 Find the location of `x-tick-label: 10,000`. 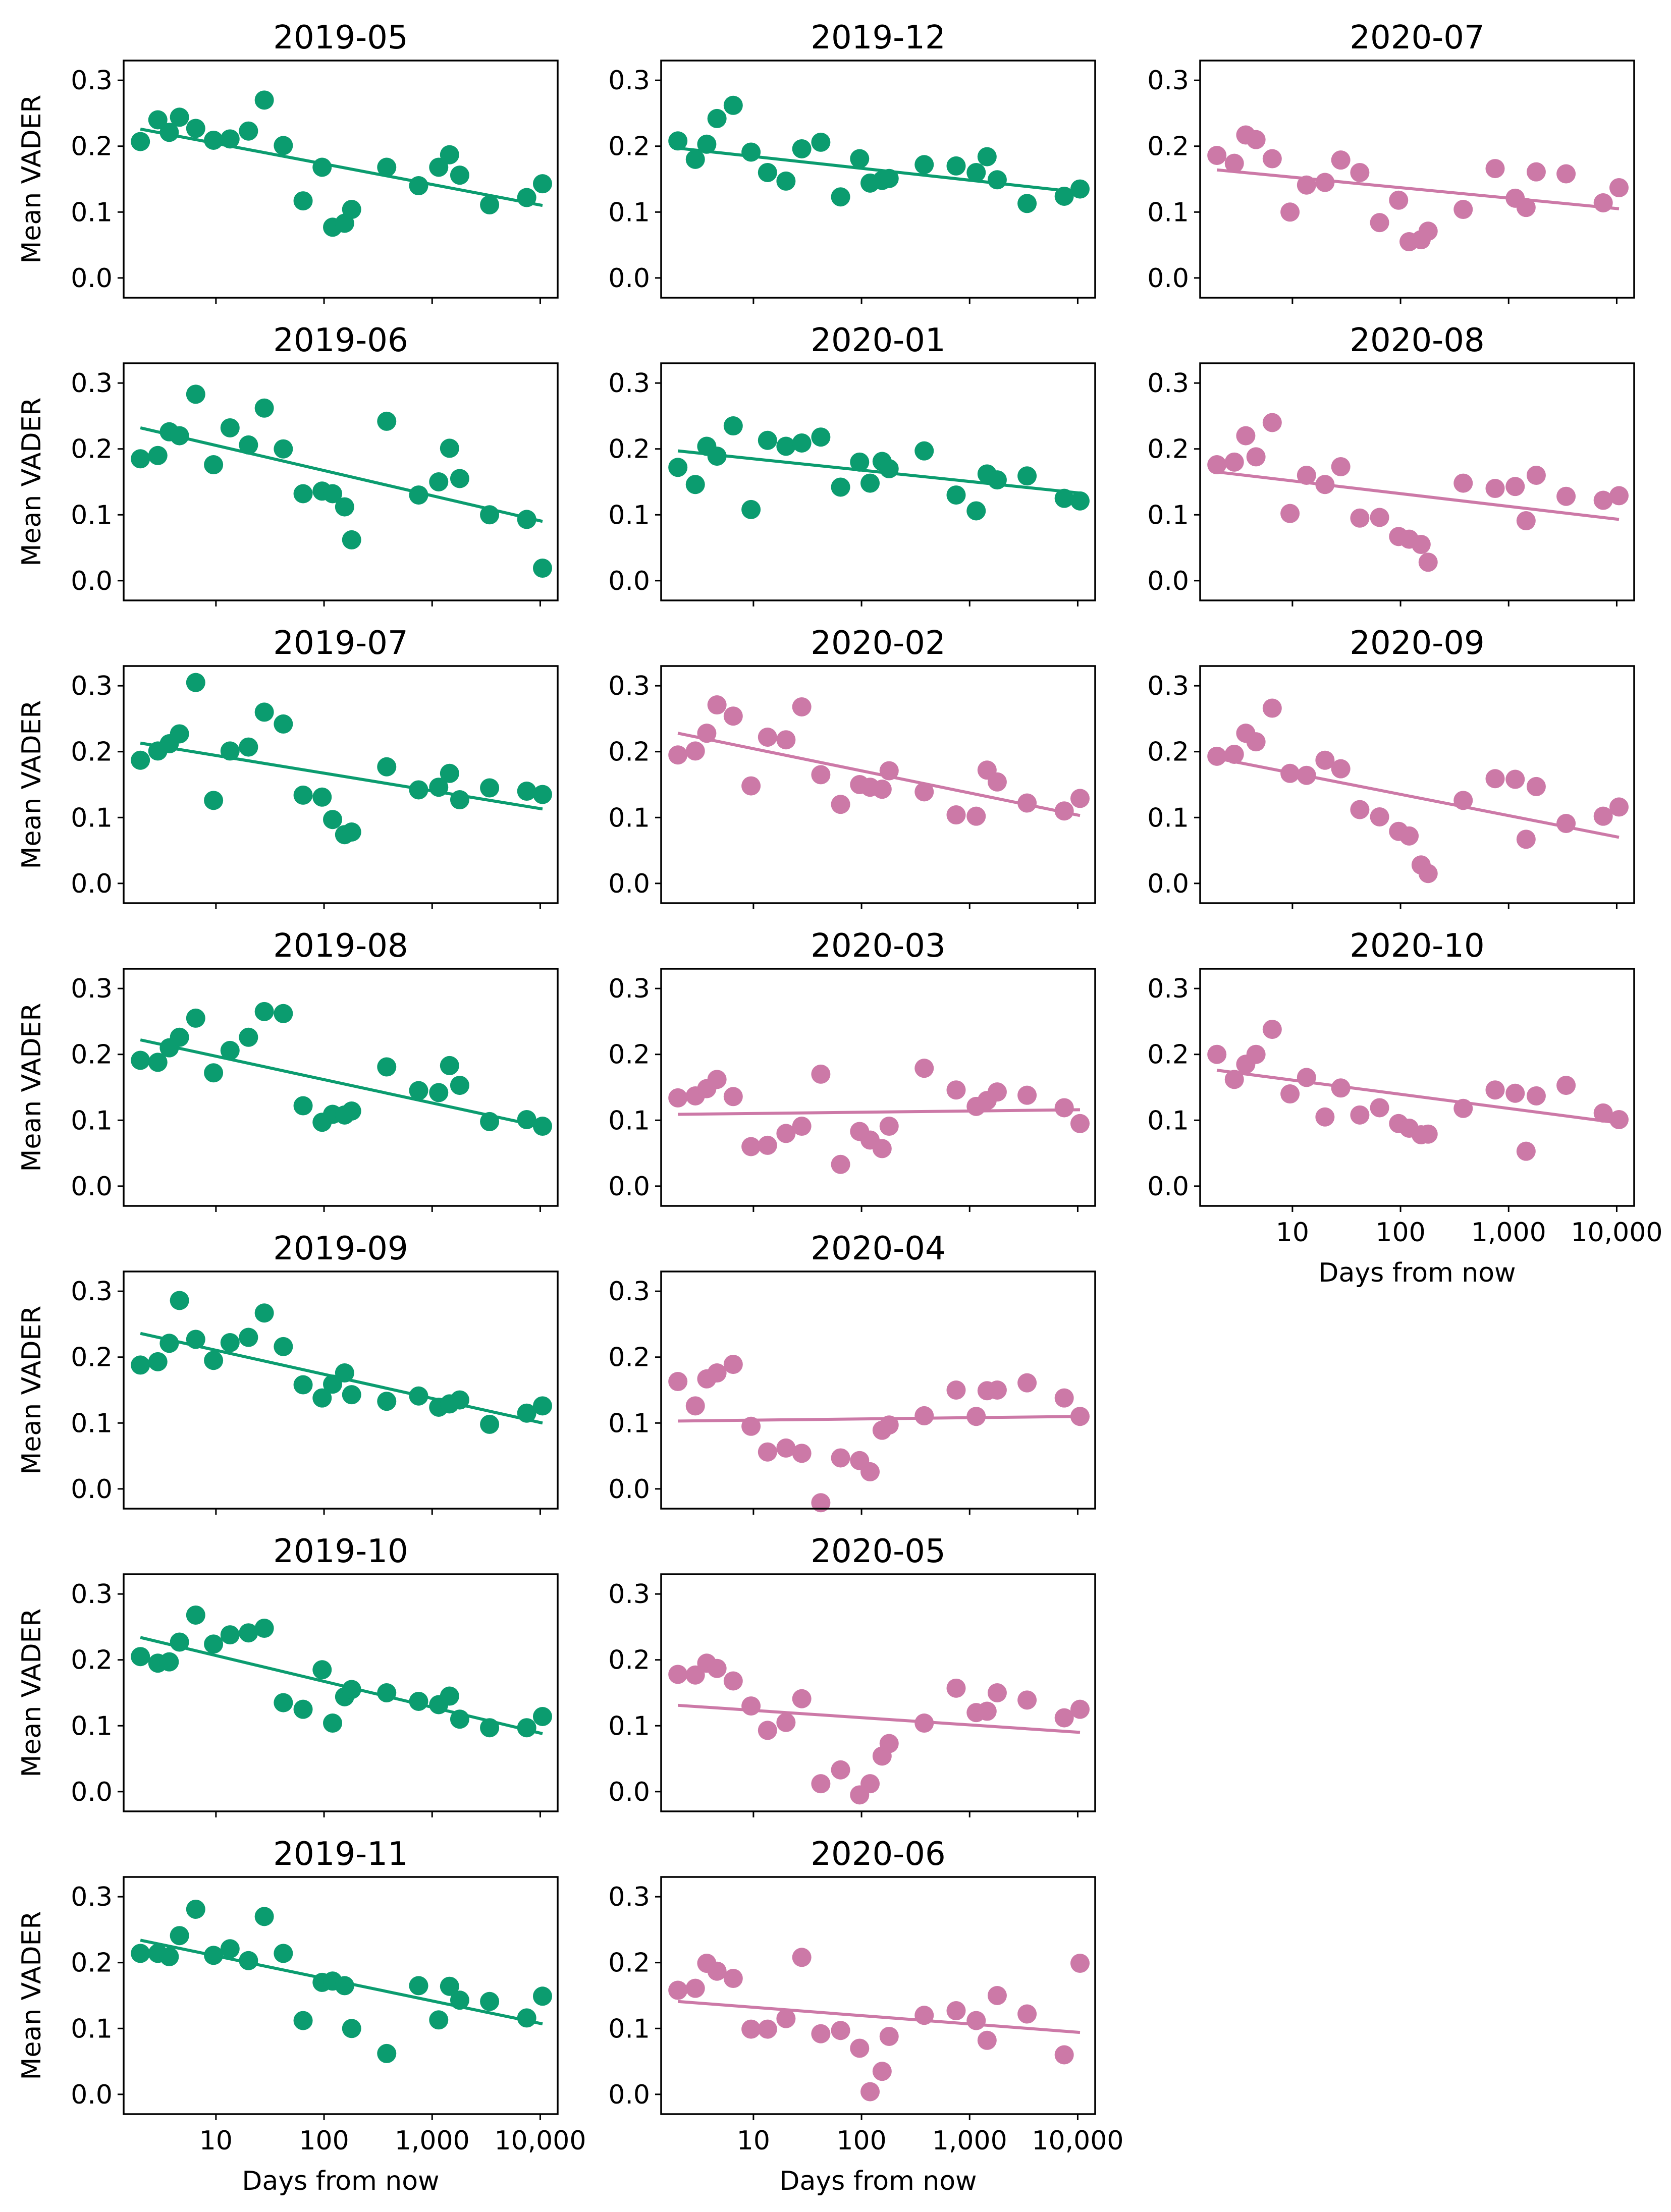

x-tick-label: 10,000 is located at coordinates (540, 2141).